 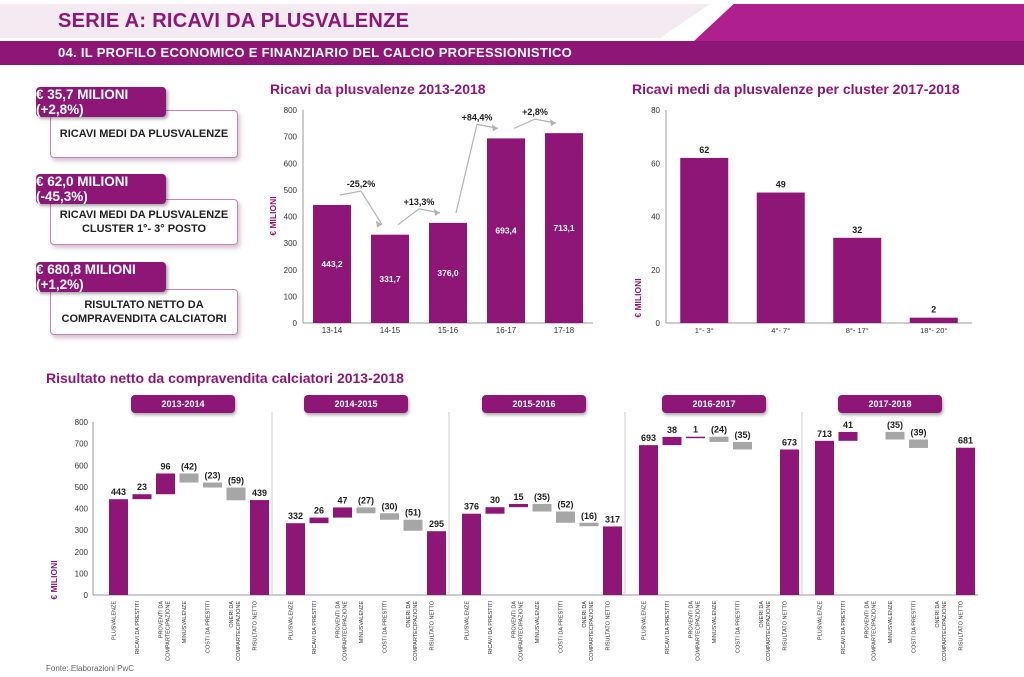 I want to click on c2-y-tick: 0, so click(x=658, y=323).